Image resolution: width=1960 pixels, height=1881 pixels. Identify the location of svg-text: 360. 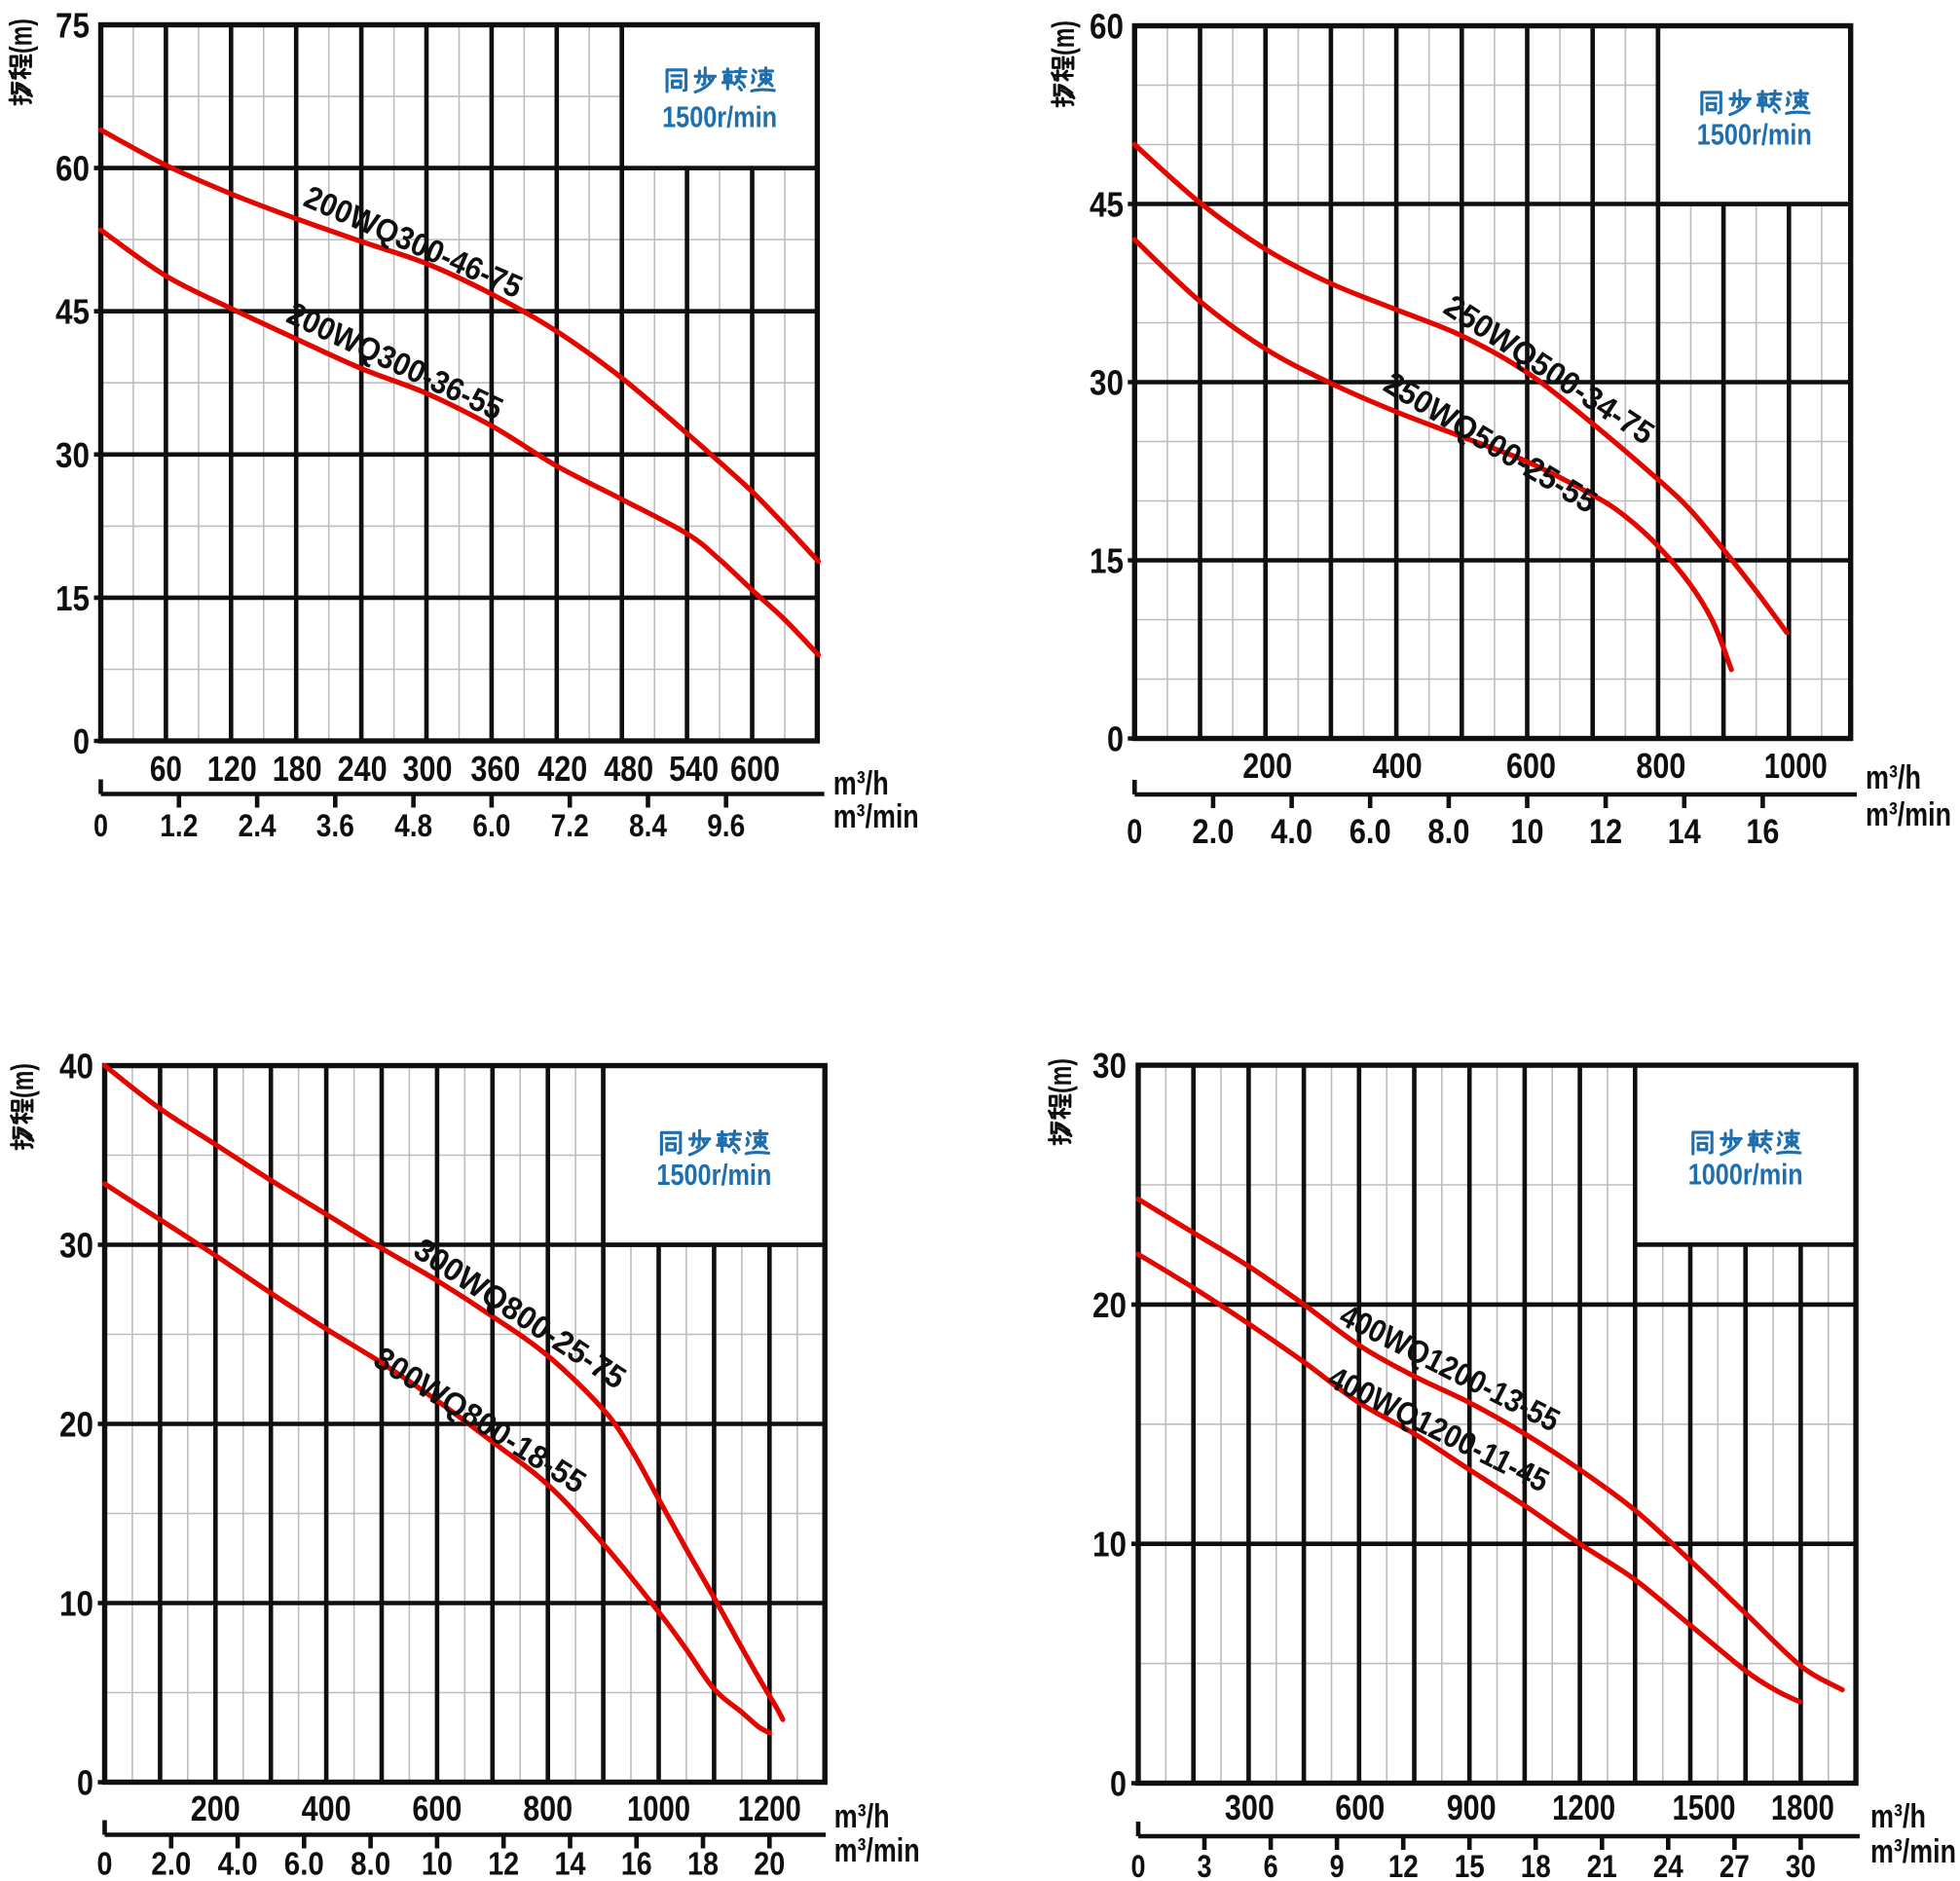
(495, 769).